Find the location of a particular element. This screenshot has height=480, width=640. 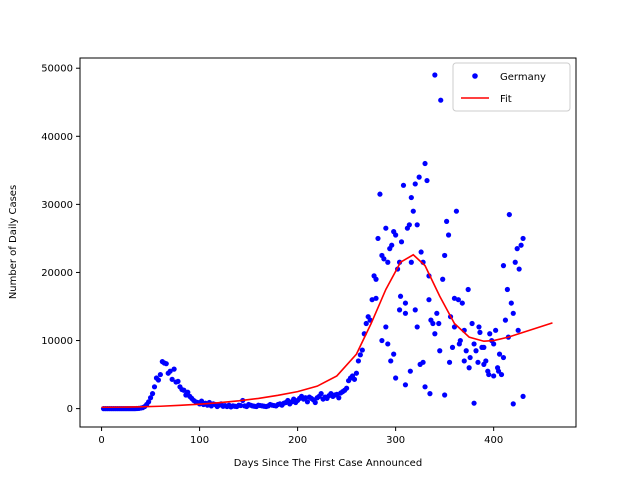

x-tick-label: 300 is located at coordinates (395, 440).